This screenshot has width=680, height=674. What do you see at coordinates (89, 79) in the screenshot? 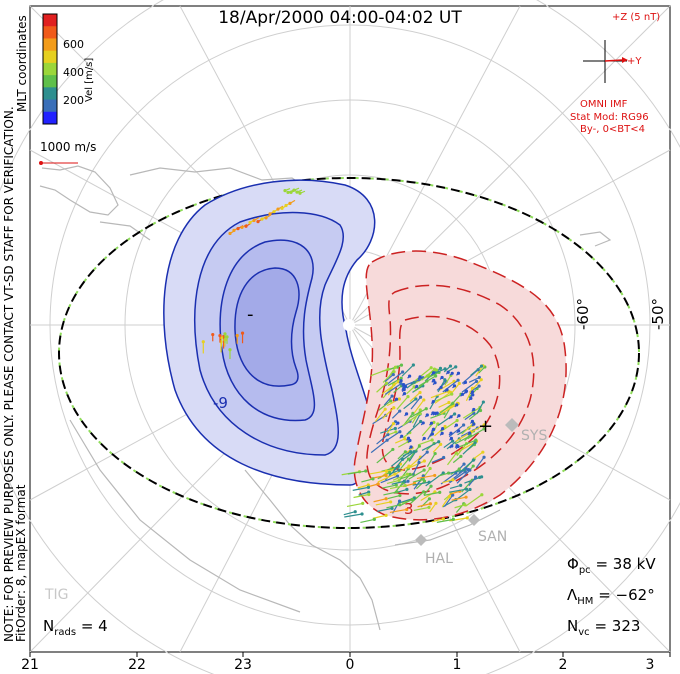
I see `colorbar-label: Vel [m/s]` at bounding box center [89, 79].